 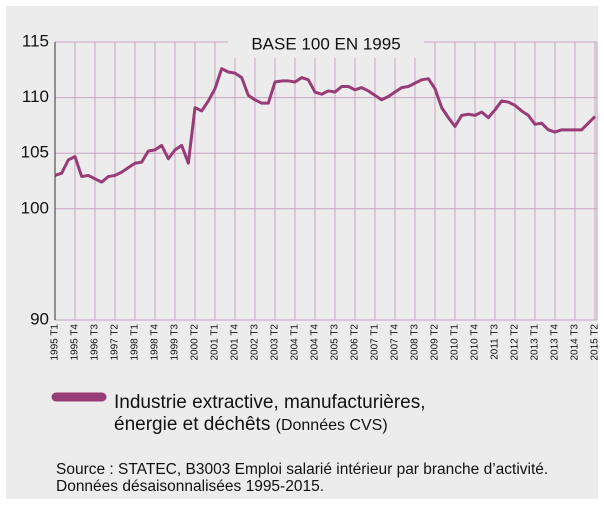 What do you see at coordinates (195, 342) in the screenshot?
I see `x-tick-label: 2000 T2` at bounding box center [195, 342].